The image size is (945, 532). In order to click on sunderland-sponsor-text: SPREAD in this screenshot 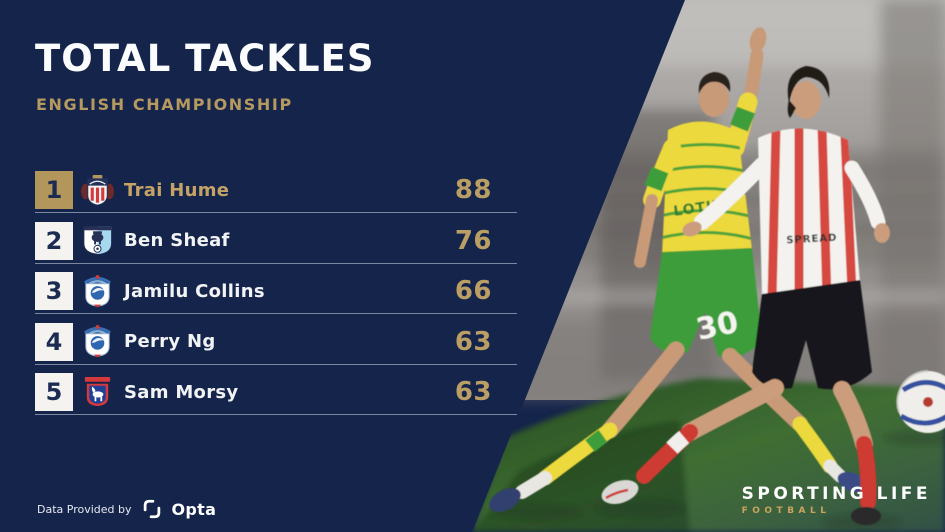, I will do `click(812, 240)`.